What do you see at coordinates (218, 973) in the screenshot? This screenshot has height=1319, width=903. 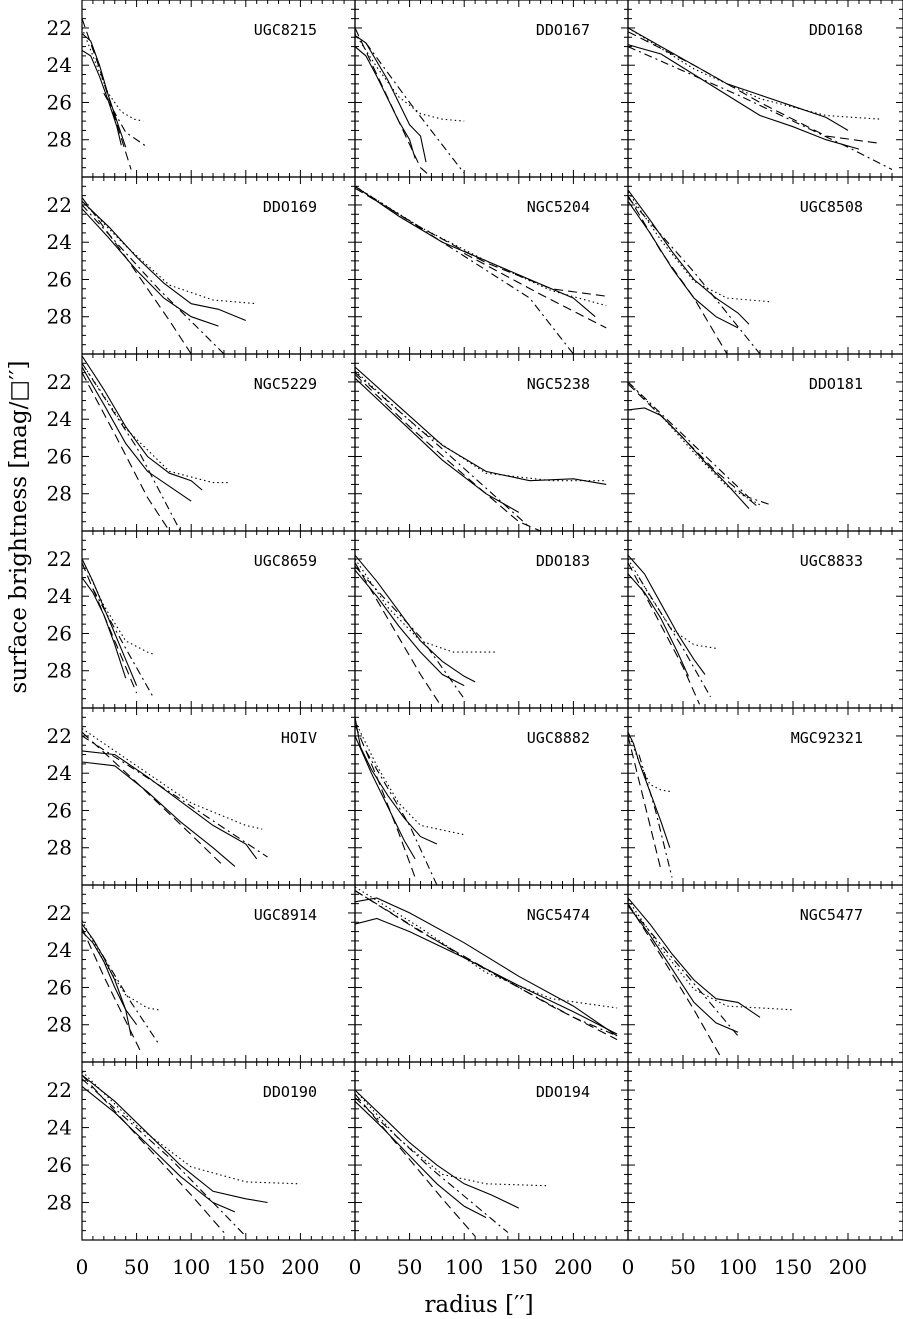 I see `panel-ugc8914: UGC8914` at bounding box center [218, 973].